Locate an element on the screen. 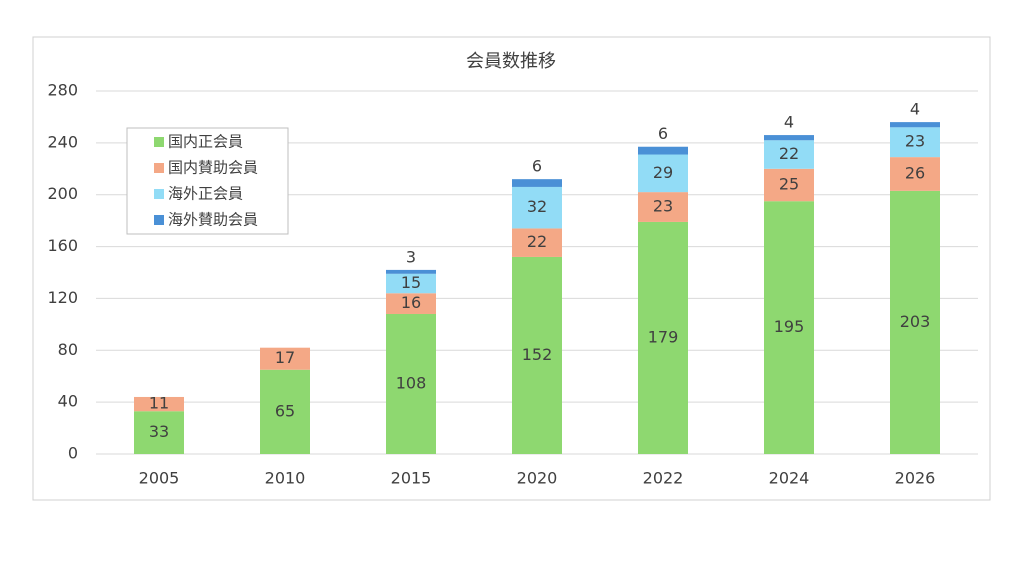  x-tick-label: 2020 is located at coordinates (537, 478).